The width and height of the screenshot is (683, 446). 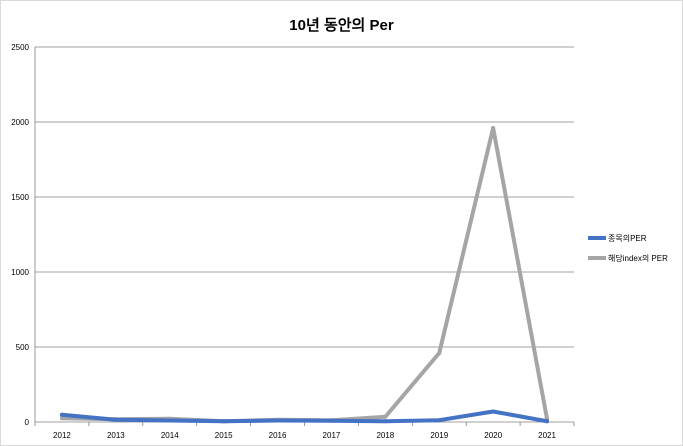 I want to click on y-tick-label-1500: 1500, so click(x=20, y=197).